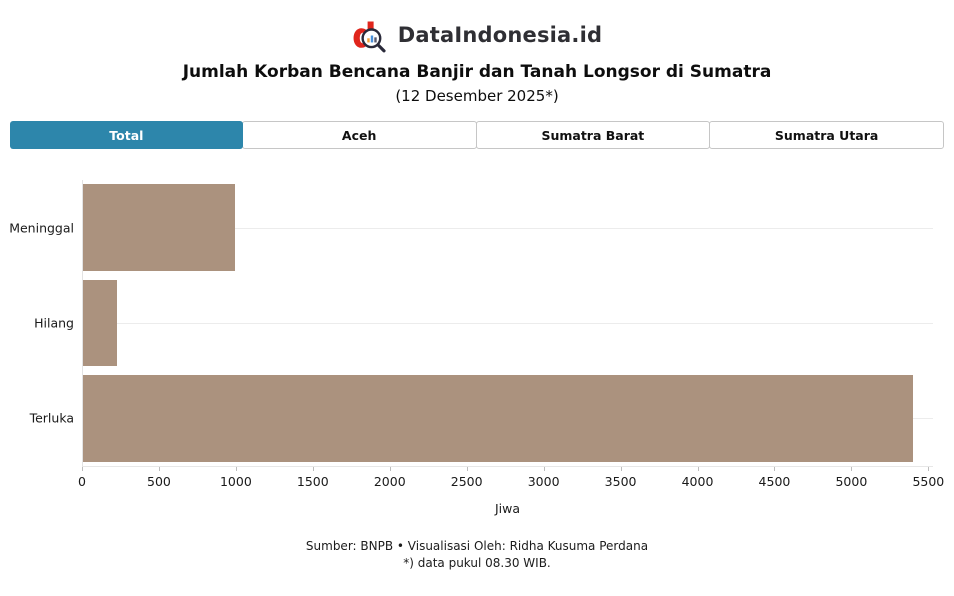 This screenshot has height=596, width=954. What do you see at coordinates (389, 481) in the screenshot?
I see `x-tick-label: 2000` at bounding box center [389, 481].